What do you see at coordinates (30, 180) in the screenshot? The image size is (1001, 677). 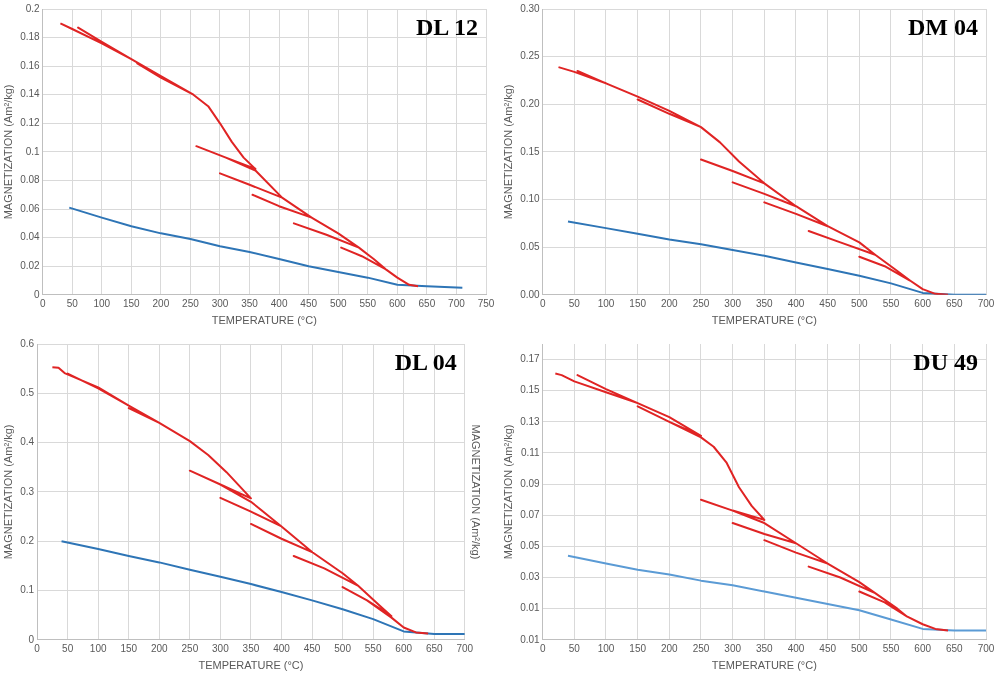 I see `y-tick-label: 0.08` at bounding box center [30, 180].